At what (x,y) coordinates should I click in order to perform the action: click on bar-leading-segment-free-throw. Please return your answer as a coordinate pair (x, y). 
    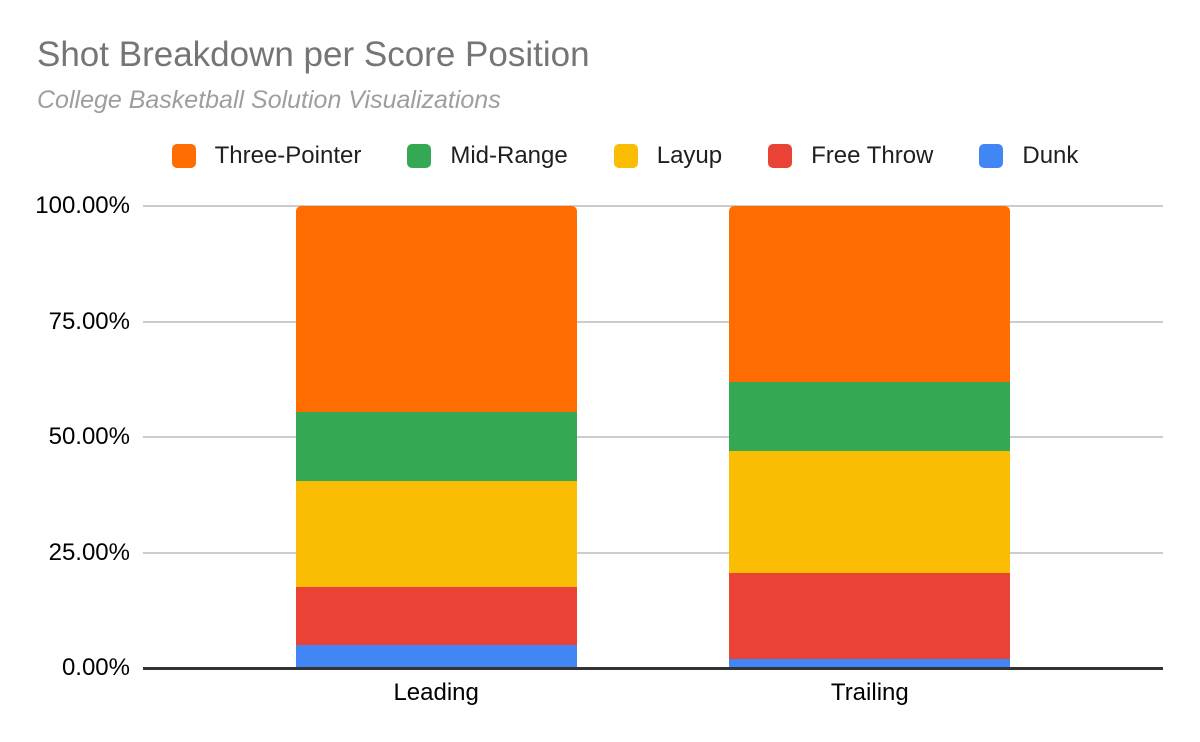
    Looking at the image, I should click on (436, 616).